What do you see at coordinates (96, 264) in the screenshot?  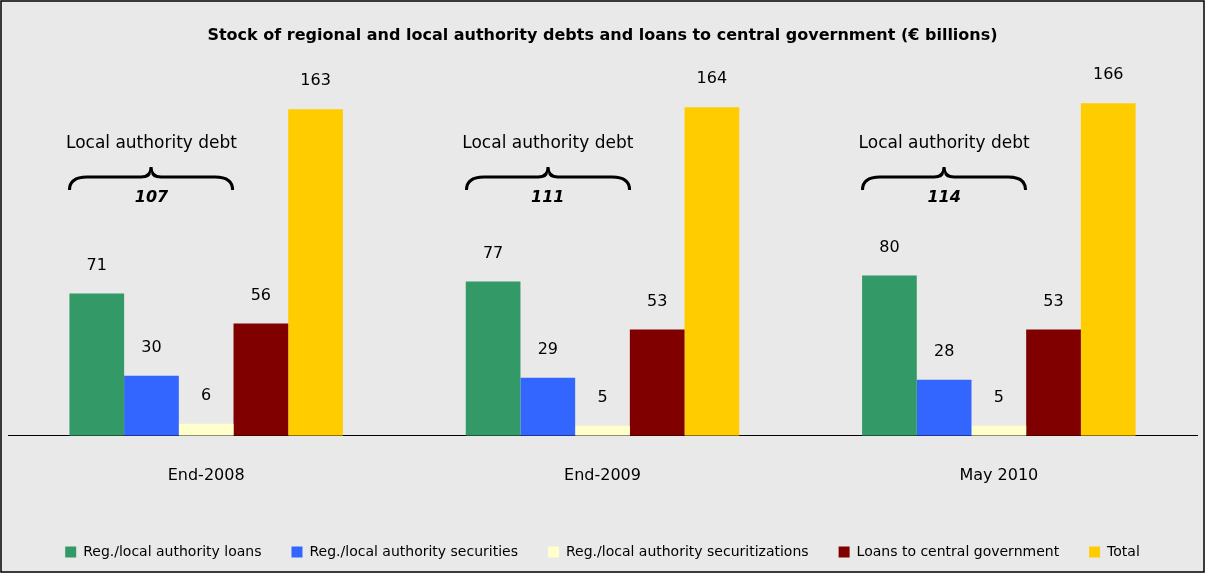 I see `data-label: 71` at bounding box center [96, 264].